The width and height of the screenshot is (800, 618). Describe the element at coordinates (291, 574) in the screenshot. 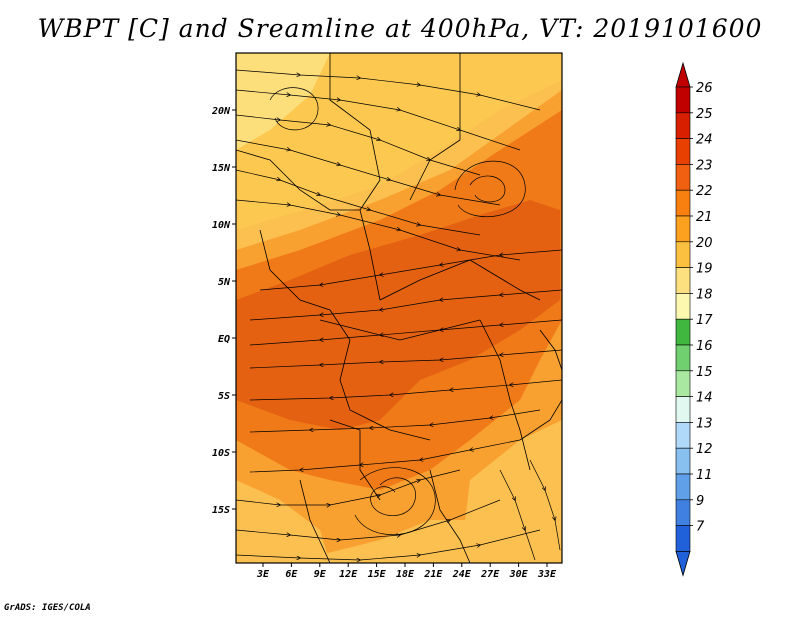

I see `lon-label: 6E` at that location.